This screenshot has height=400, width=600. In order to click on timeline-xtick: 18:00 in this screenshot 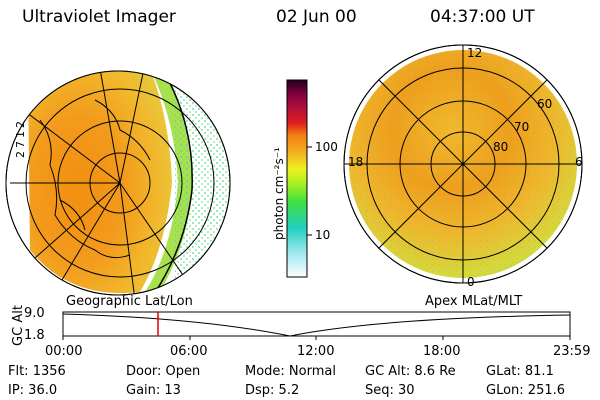, I will do `click(442, 351)`.